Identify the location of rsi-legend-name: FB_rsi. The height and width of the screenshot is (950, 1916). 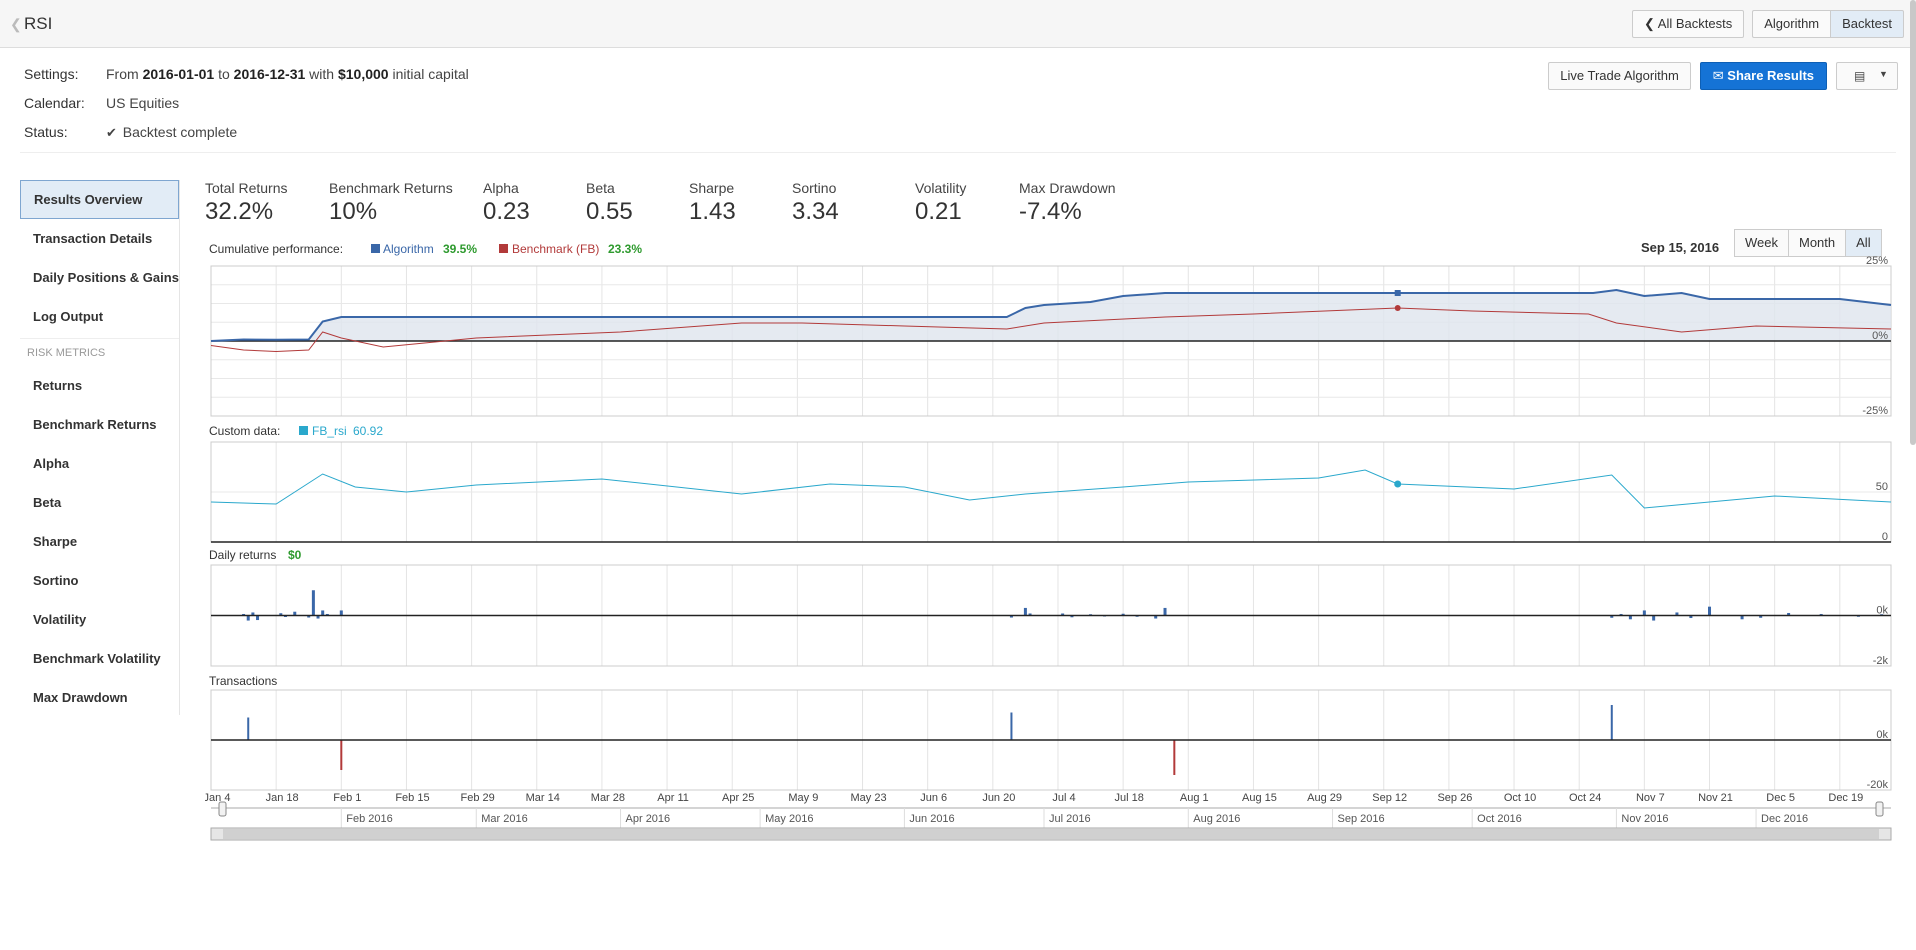
(329, 431).